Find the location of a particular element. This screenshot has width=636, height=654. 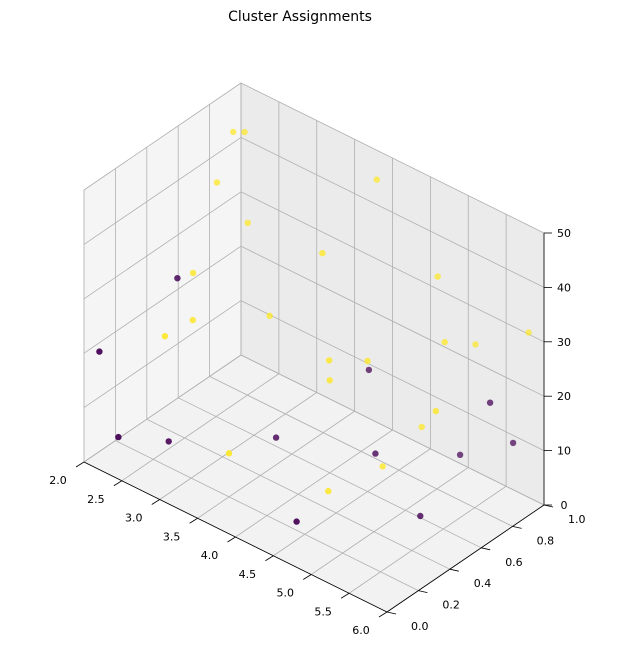

x-tick-label: 4.0 is located at coordinates (210, 555).